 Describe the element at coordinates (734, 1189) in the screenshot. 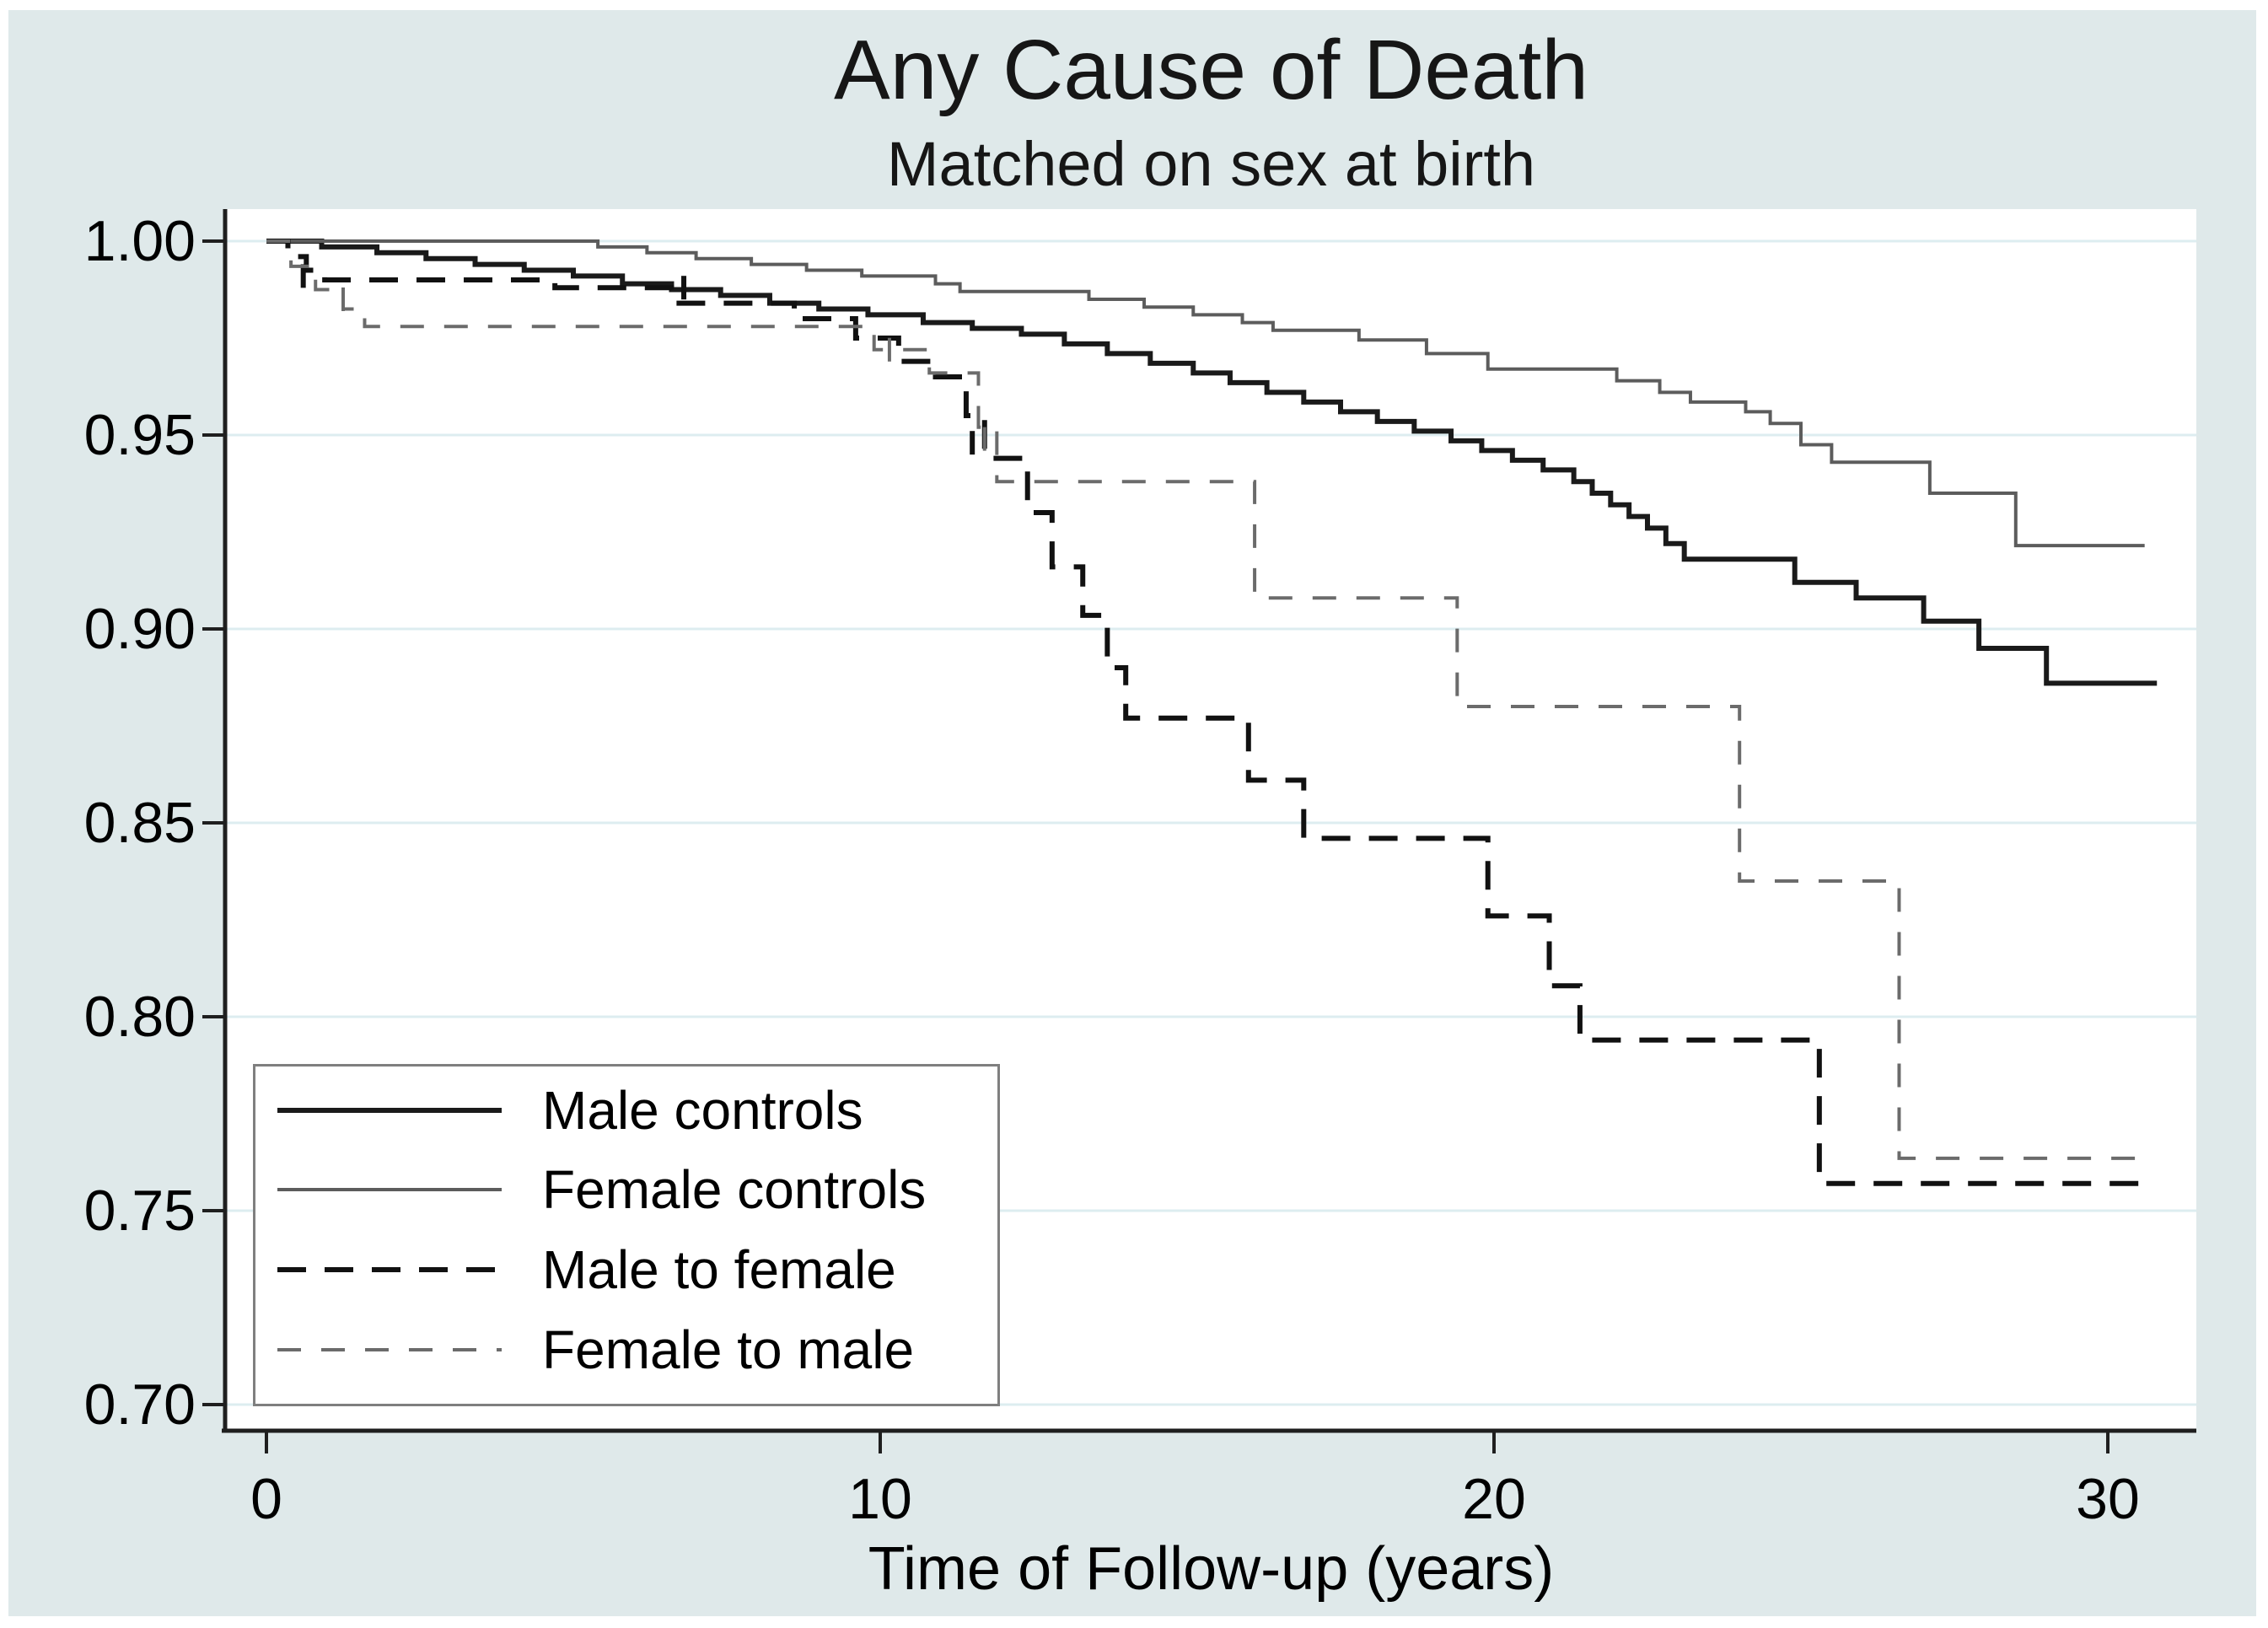

I see `legend-label: Female controls` at that location.